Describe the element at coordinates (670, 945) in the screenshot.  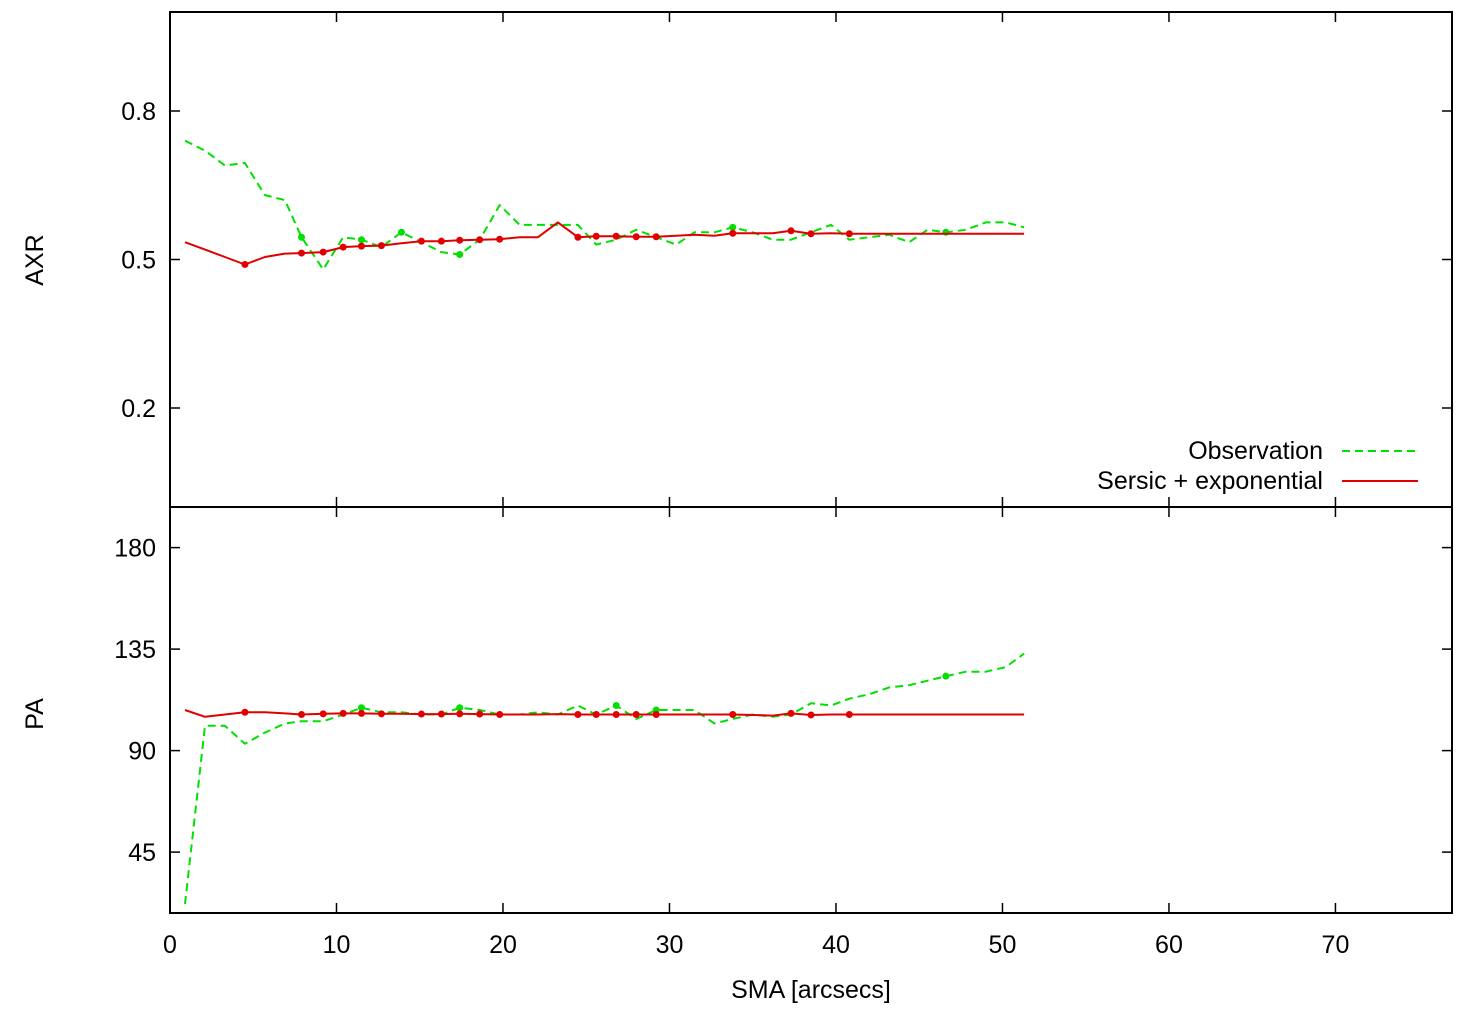
I see `xtick-label: 30` at that location.